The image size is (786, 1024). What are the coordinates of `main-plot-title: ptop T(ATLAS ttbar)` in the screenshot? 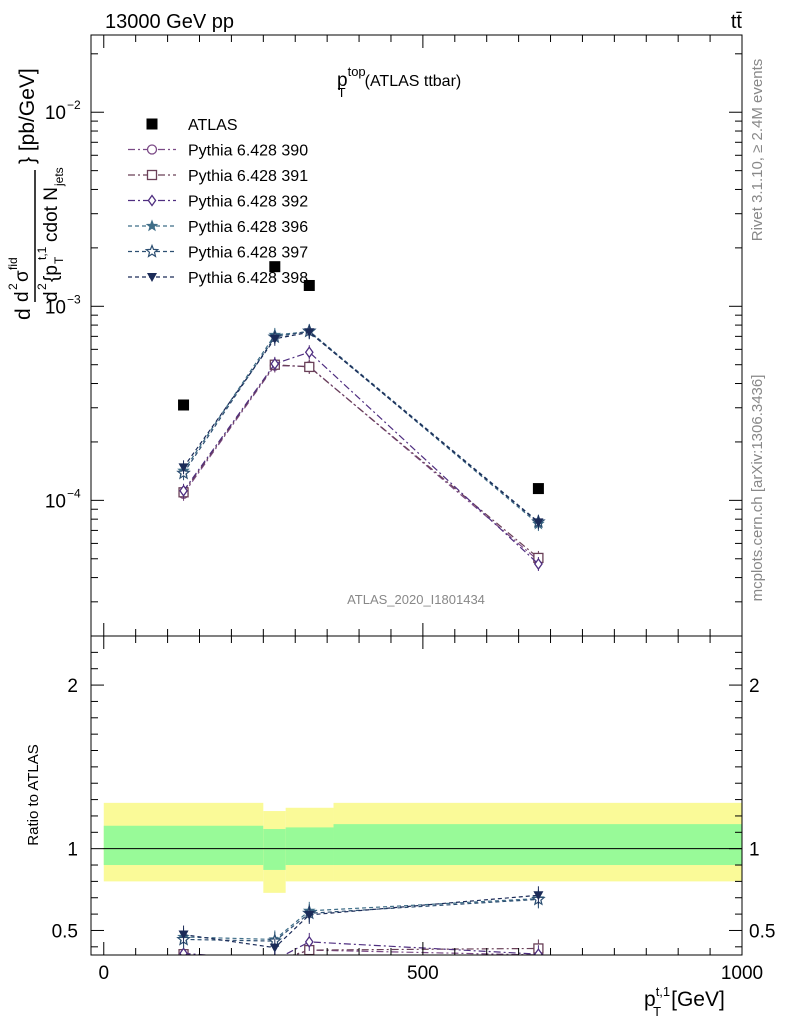 It's located at (399, 82).